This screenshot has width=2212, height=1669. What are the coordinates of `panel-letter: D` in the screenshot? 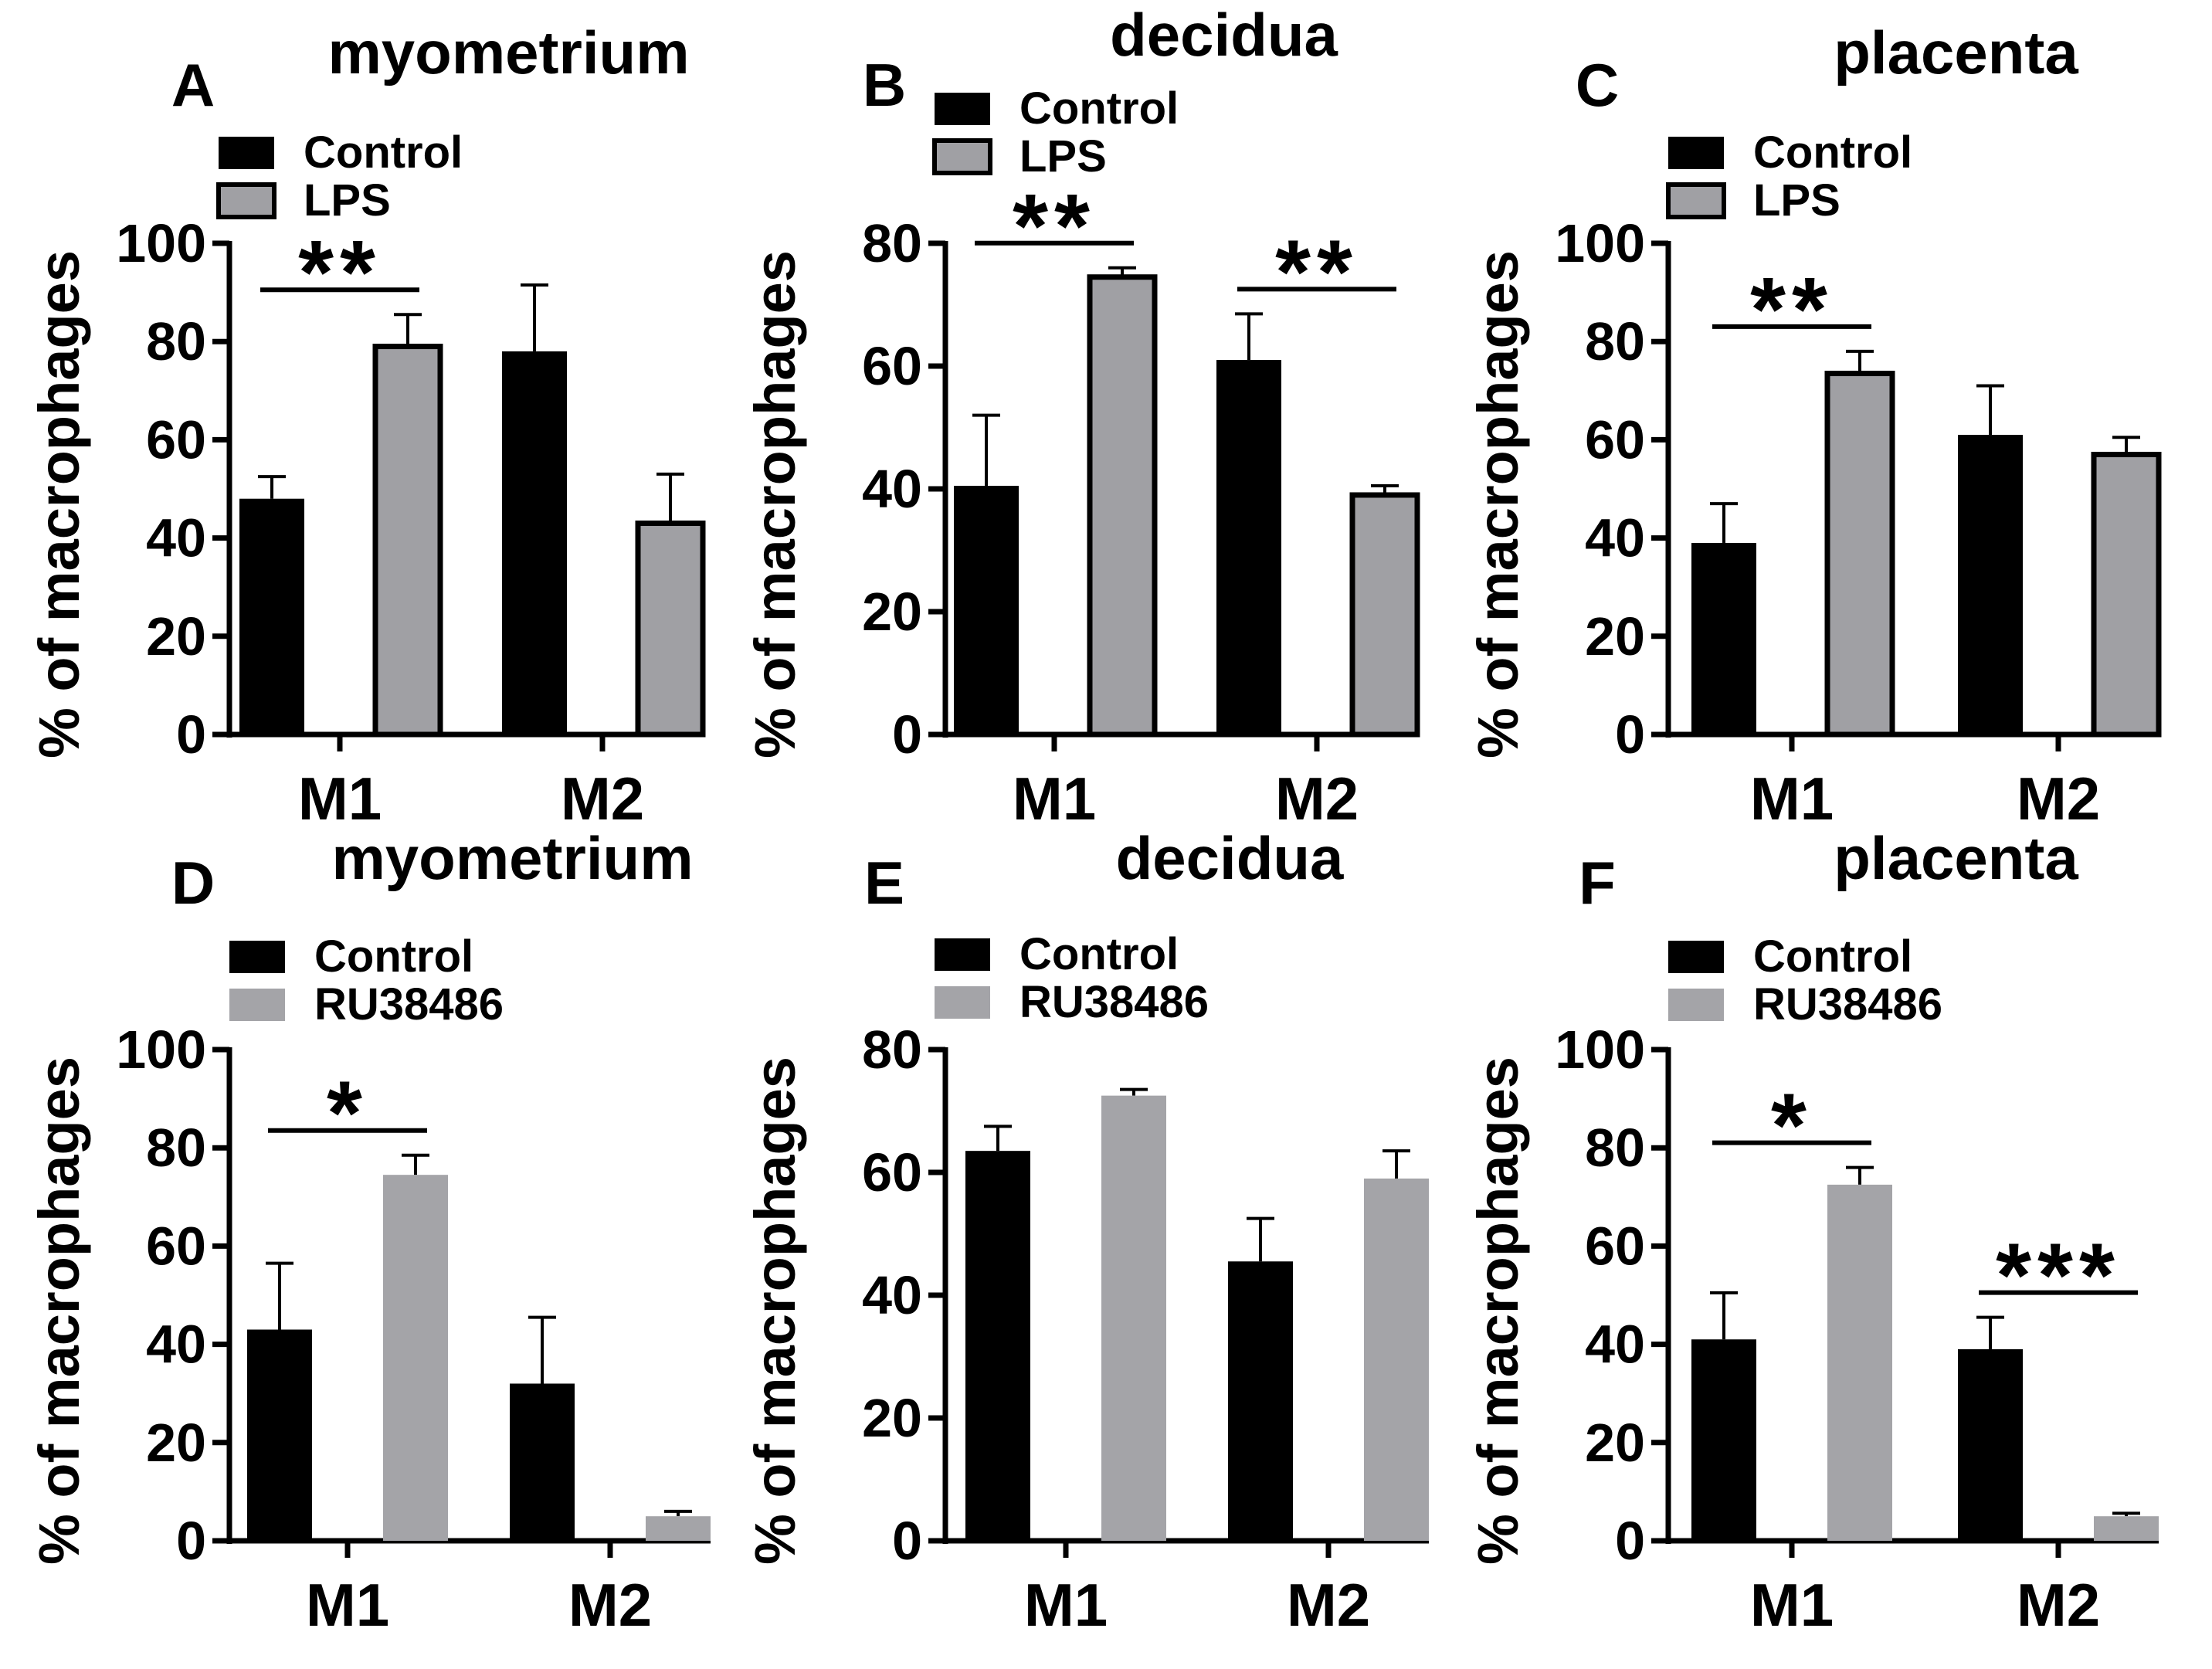 It's located at (193, 883).